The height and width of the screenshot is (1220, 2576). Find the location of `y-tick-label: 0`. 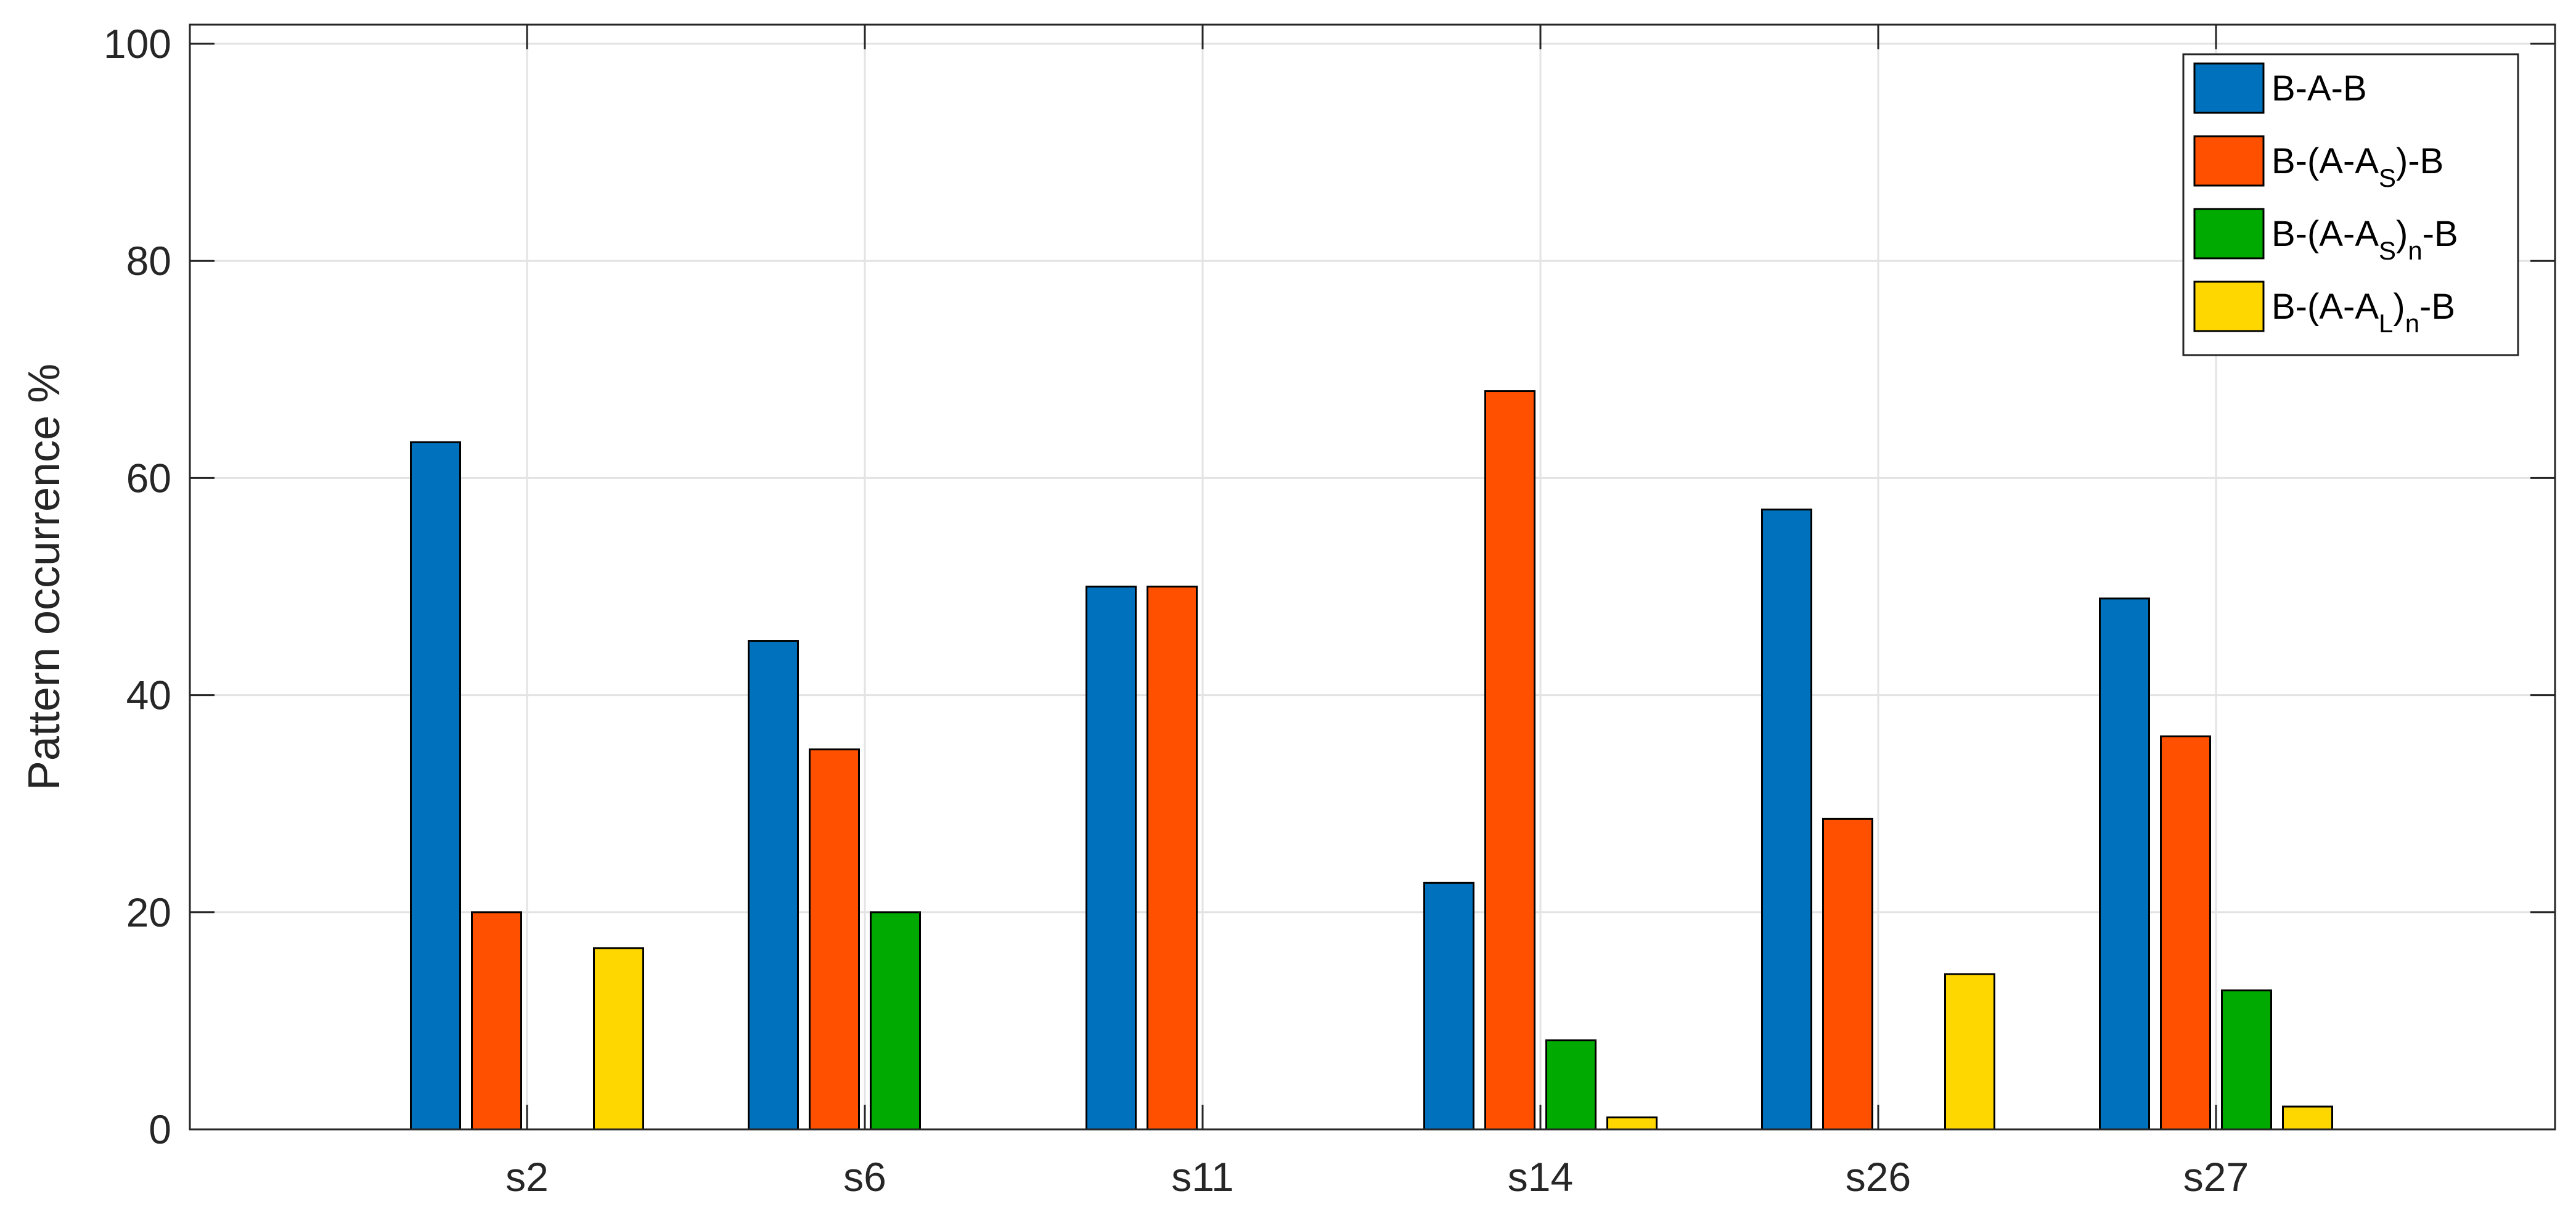

y-tick-label: 0 is located at coordinates (160, 1129).